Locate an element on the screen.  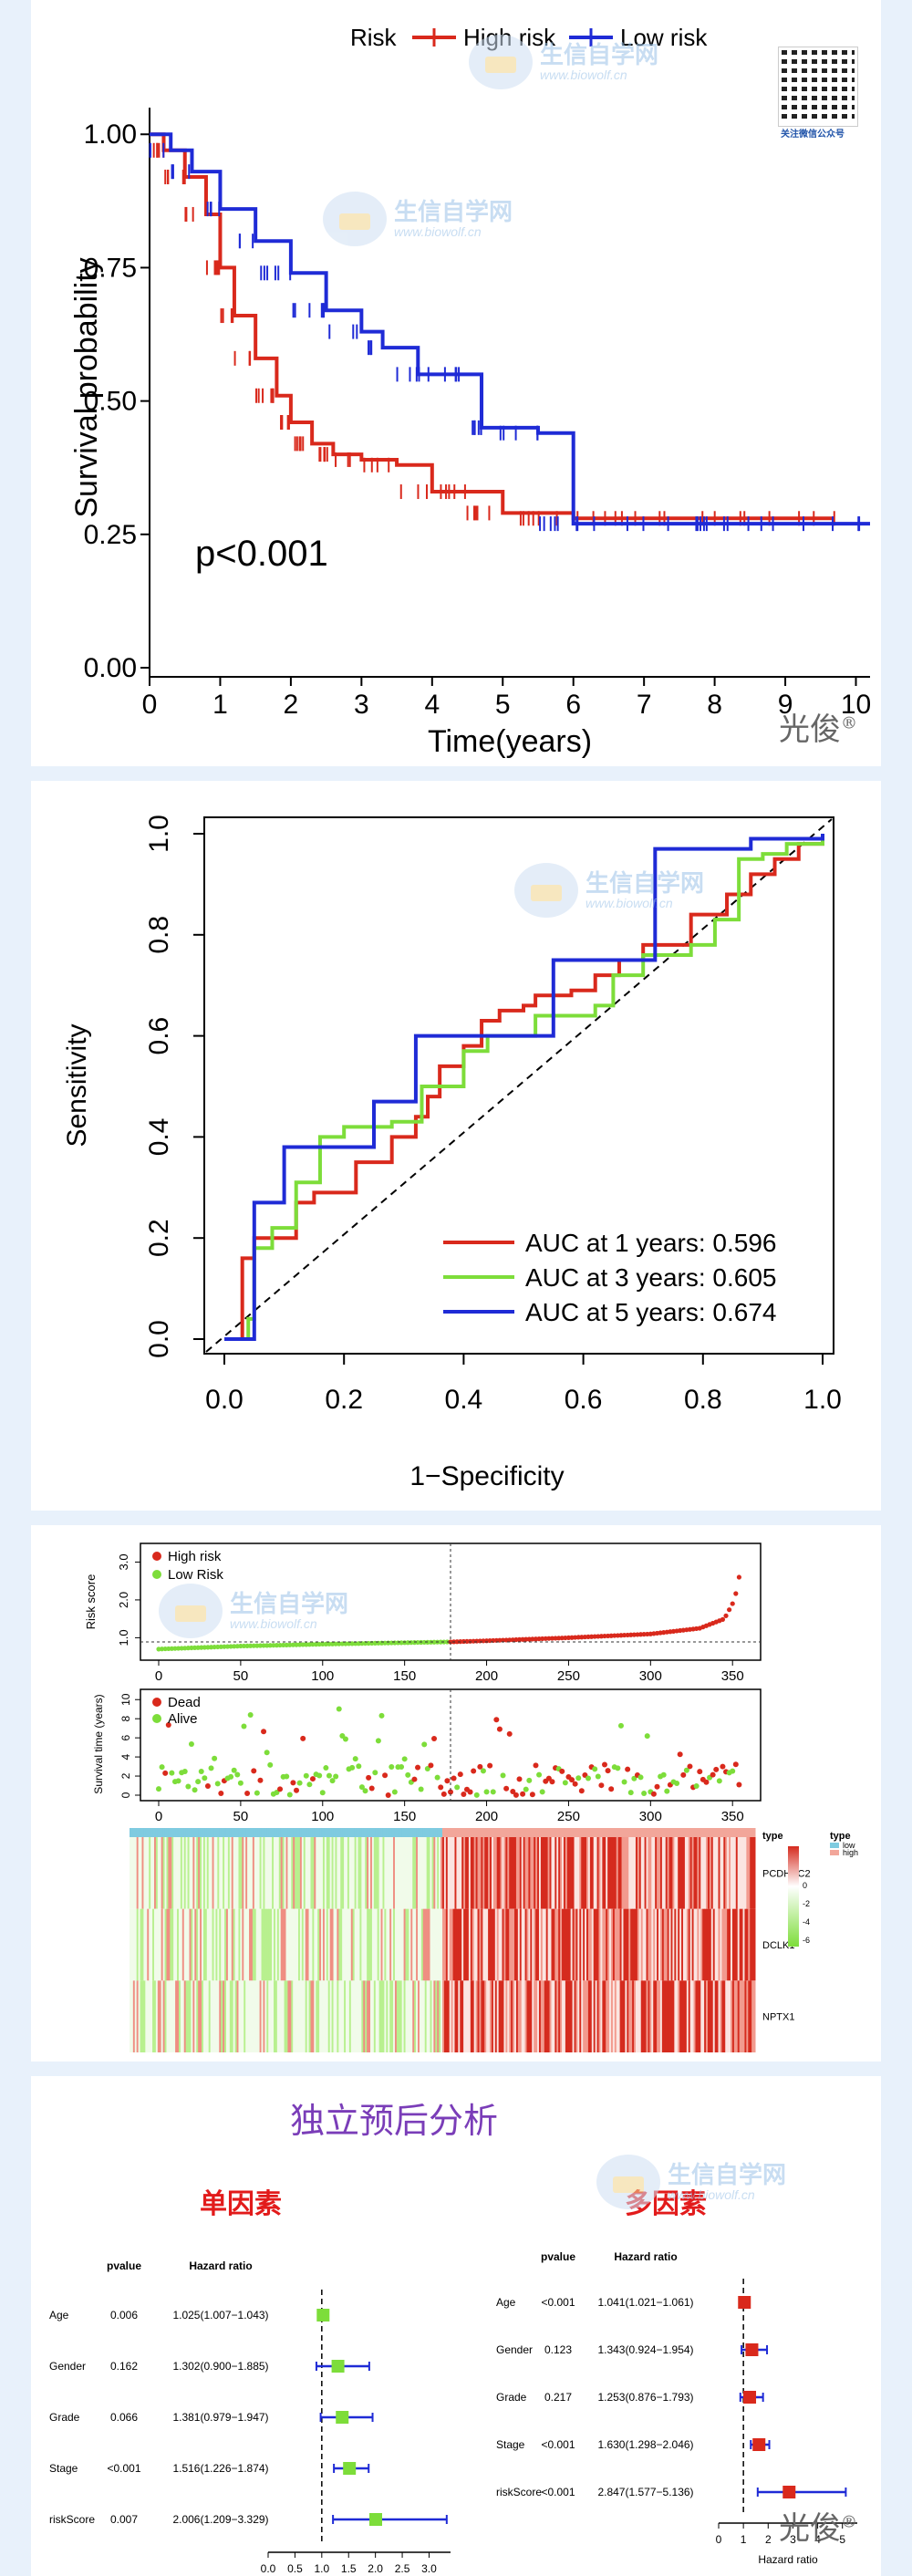
row-label: Gender is located at coordinates (515, 2349).